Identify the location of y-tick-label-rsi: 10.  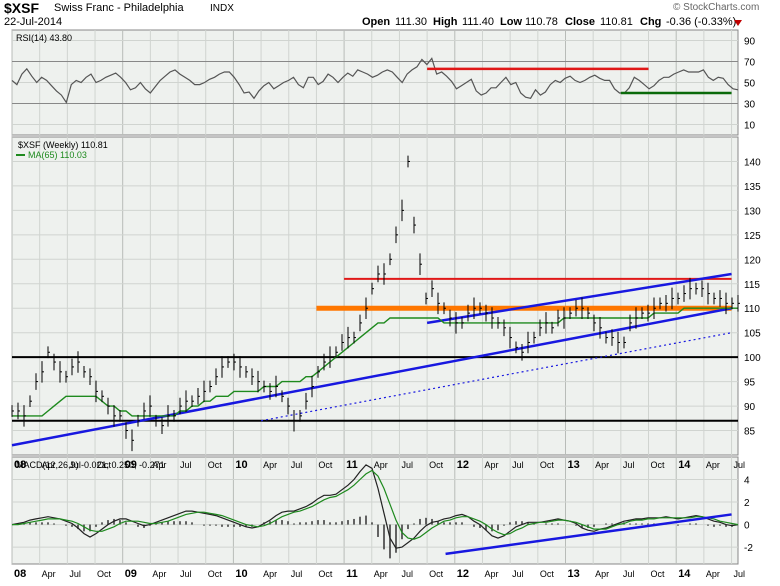
(750, 126).